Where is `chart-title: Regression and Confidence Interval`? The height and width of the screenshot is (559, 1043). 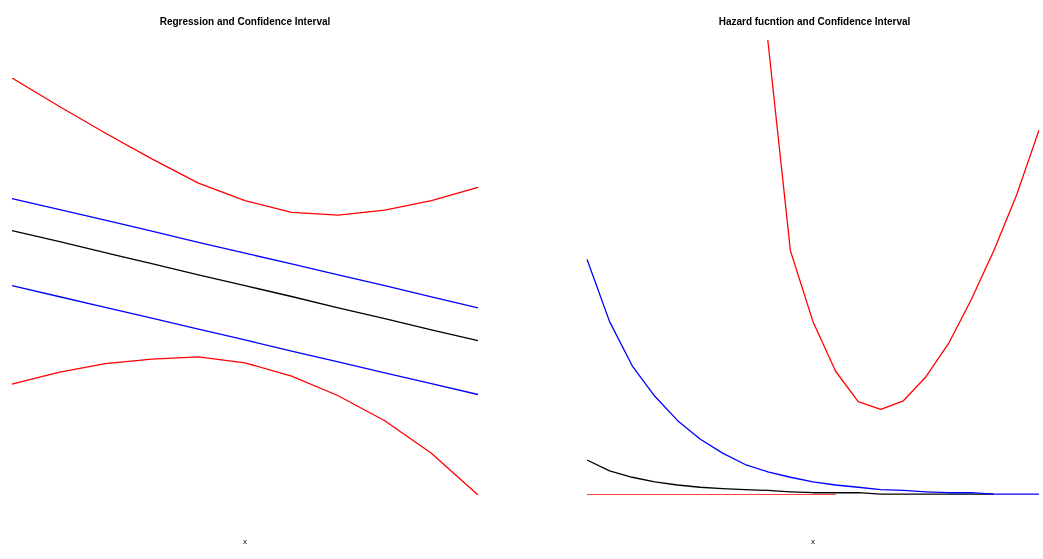 chart-title: Regression and Confidence Interval is located at coordinates (245, 21).